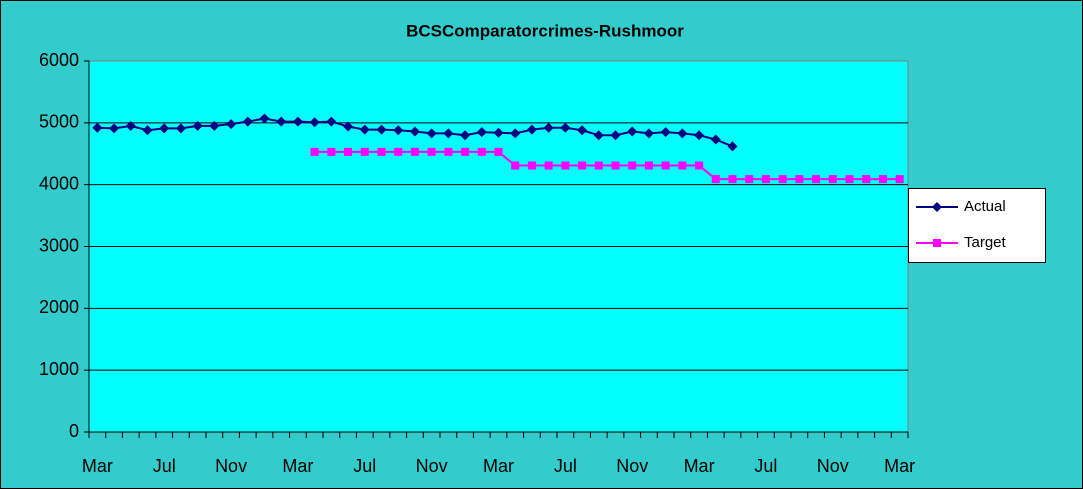 This screenshot has width=1083, height=489. What do you see at coordinates (545, 30) in the screenshot?
I see `chart-title: BCSComparatorcrimes-Rushmoor` at bounding box center [545, 30].